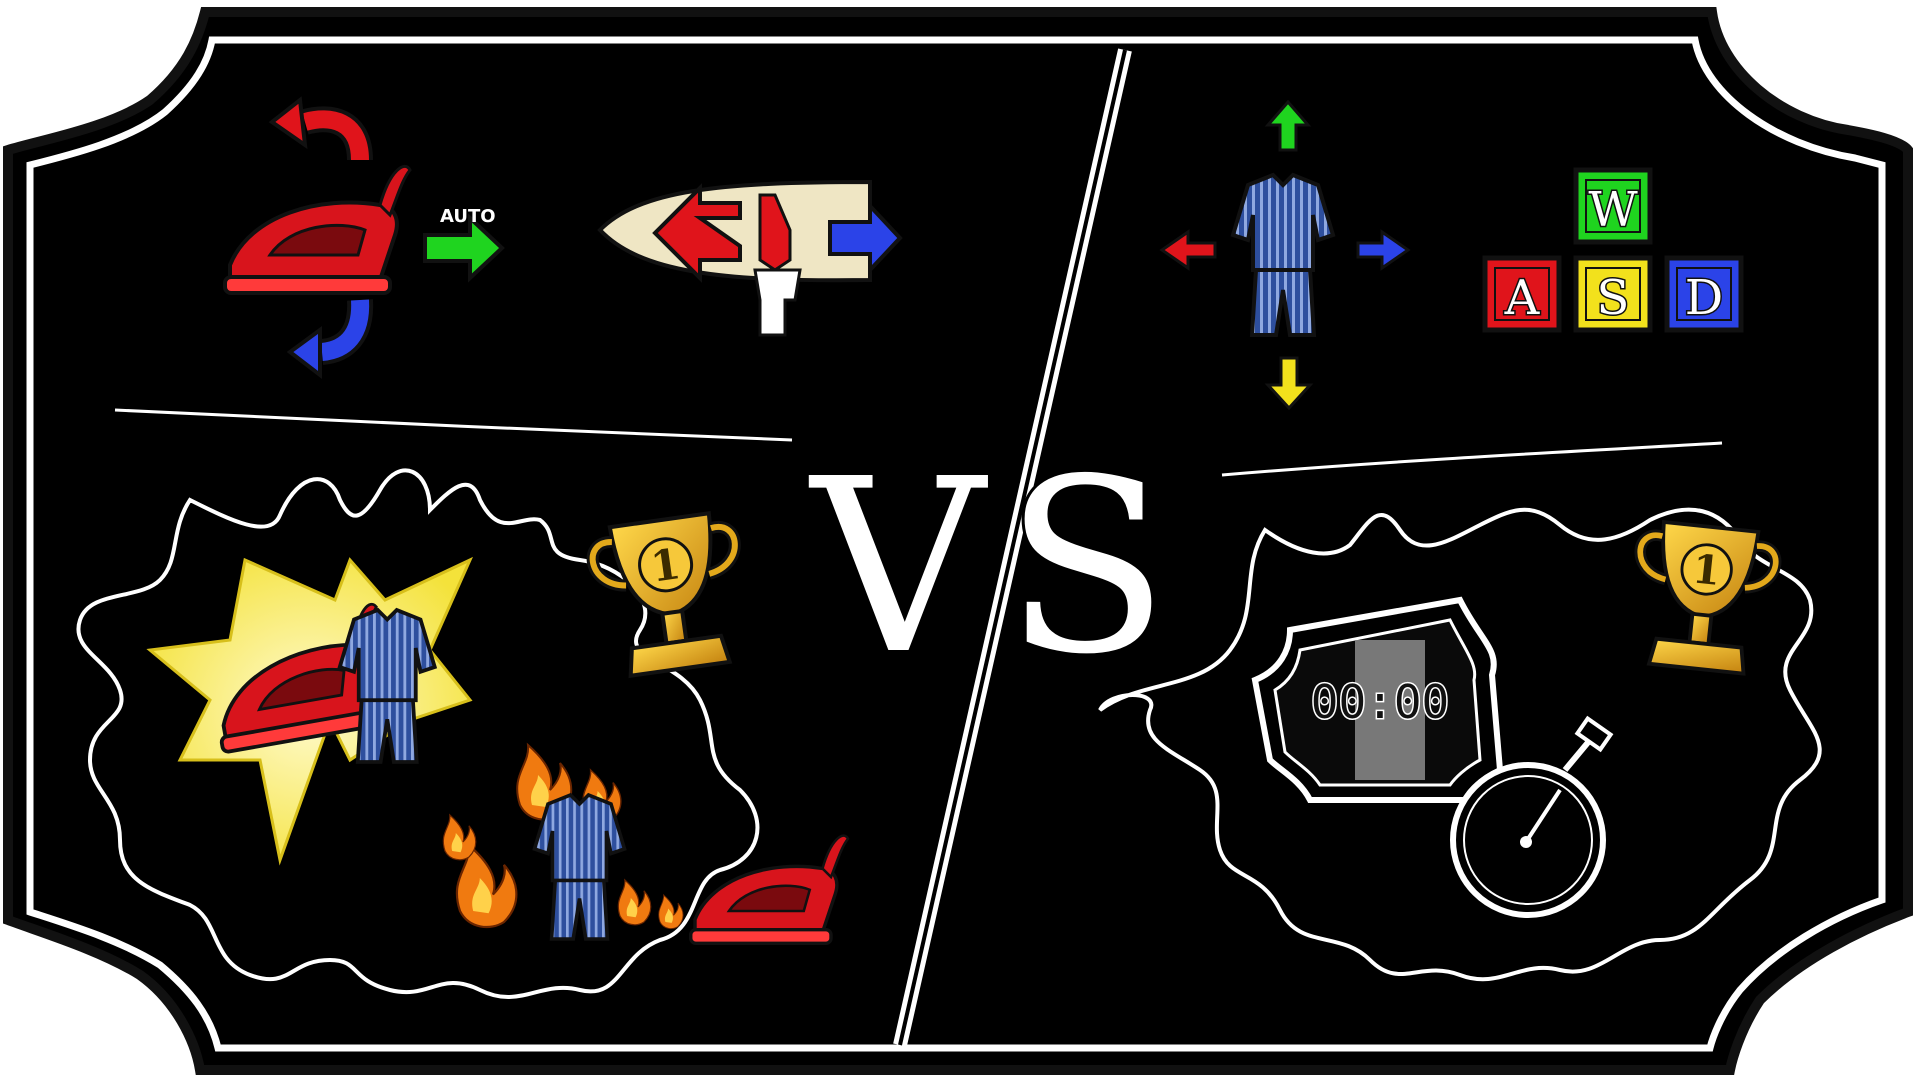  What do you see at coordinates (1613, 210) in the screenshot?
I see `key-w-label: W` at bounding box center [1613, 210].